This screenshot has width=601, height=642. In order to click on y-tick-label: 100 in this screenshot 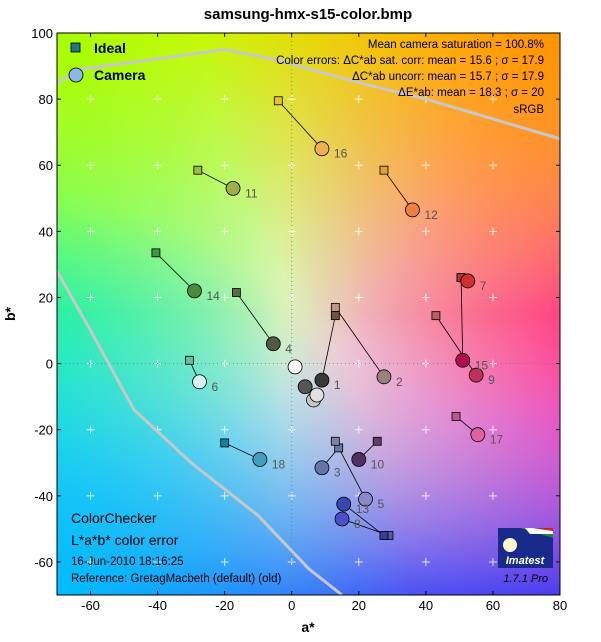, I will do `click(42, 33)`.